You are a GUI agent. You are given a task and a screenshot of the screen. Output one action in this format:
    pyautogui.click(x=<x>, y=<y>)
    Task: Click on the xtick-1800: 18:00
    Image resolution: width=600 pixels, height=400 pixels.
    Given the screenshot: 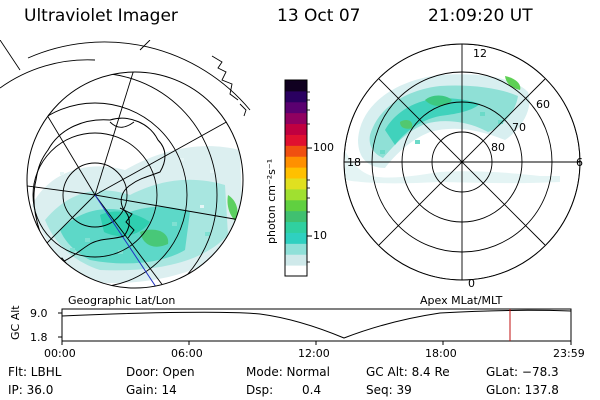 What is the action you would take?
    pyautogui.click(x=441, y=353)
    